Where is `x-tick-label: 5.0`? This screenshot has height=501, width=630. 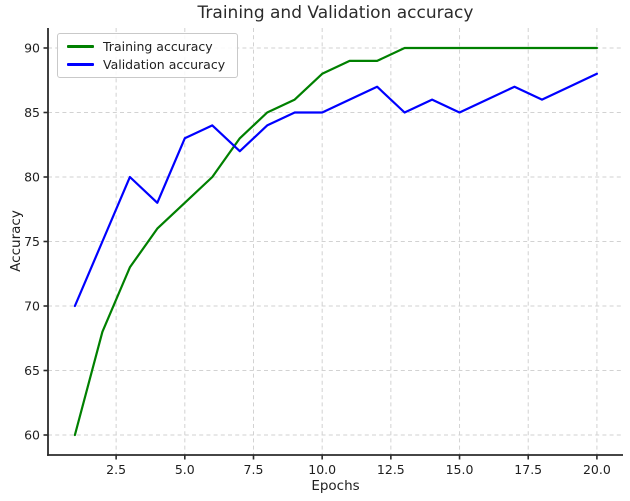
x-tick-label: 5.0 is located at coordinates (185, 469).